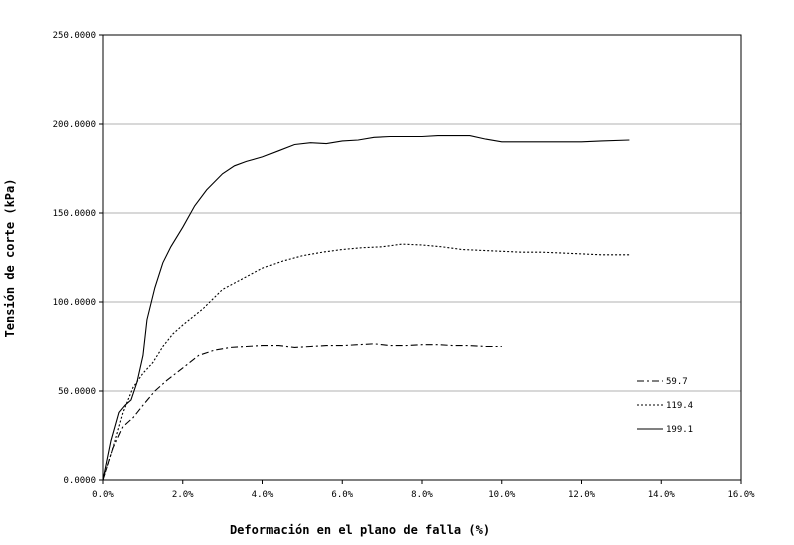 Image resolution: width=794 pixels, height=545 pixels. I want to click on x-tick-label: 0.0%, so click(103, 495).